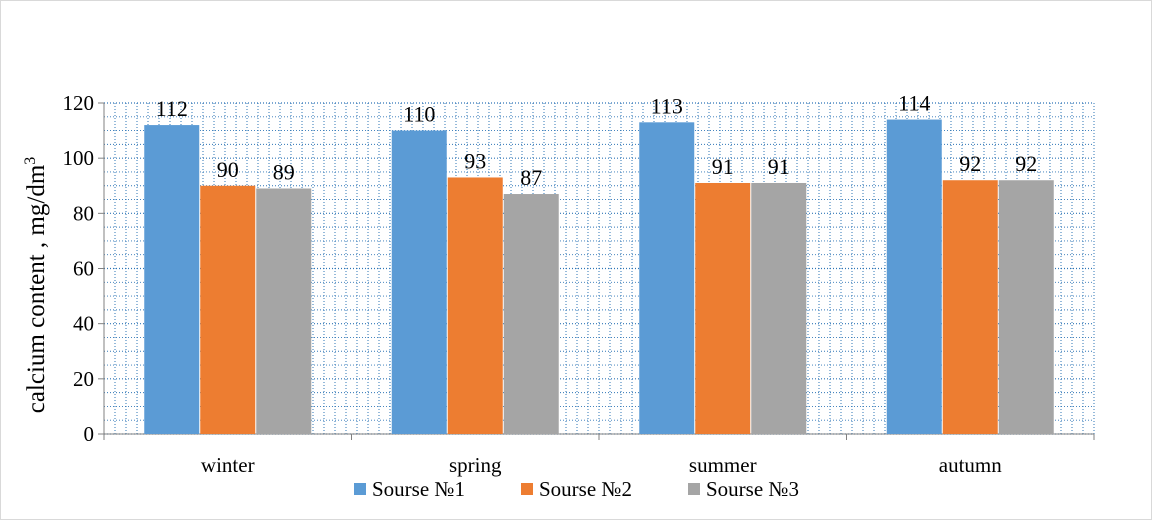 Image resolution: width=1152 pixels, height=520 pixels. I want to click on legend-label: Sourse №1, so click(418, 489).